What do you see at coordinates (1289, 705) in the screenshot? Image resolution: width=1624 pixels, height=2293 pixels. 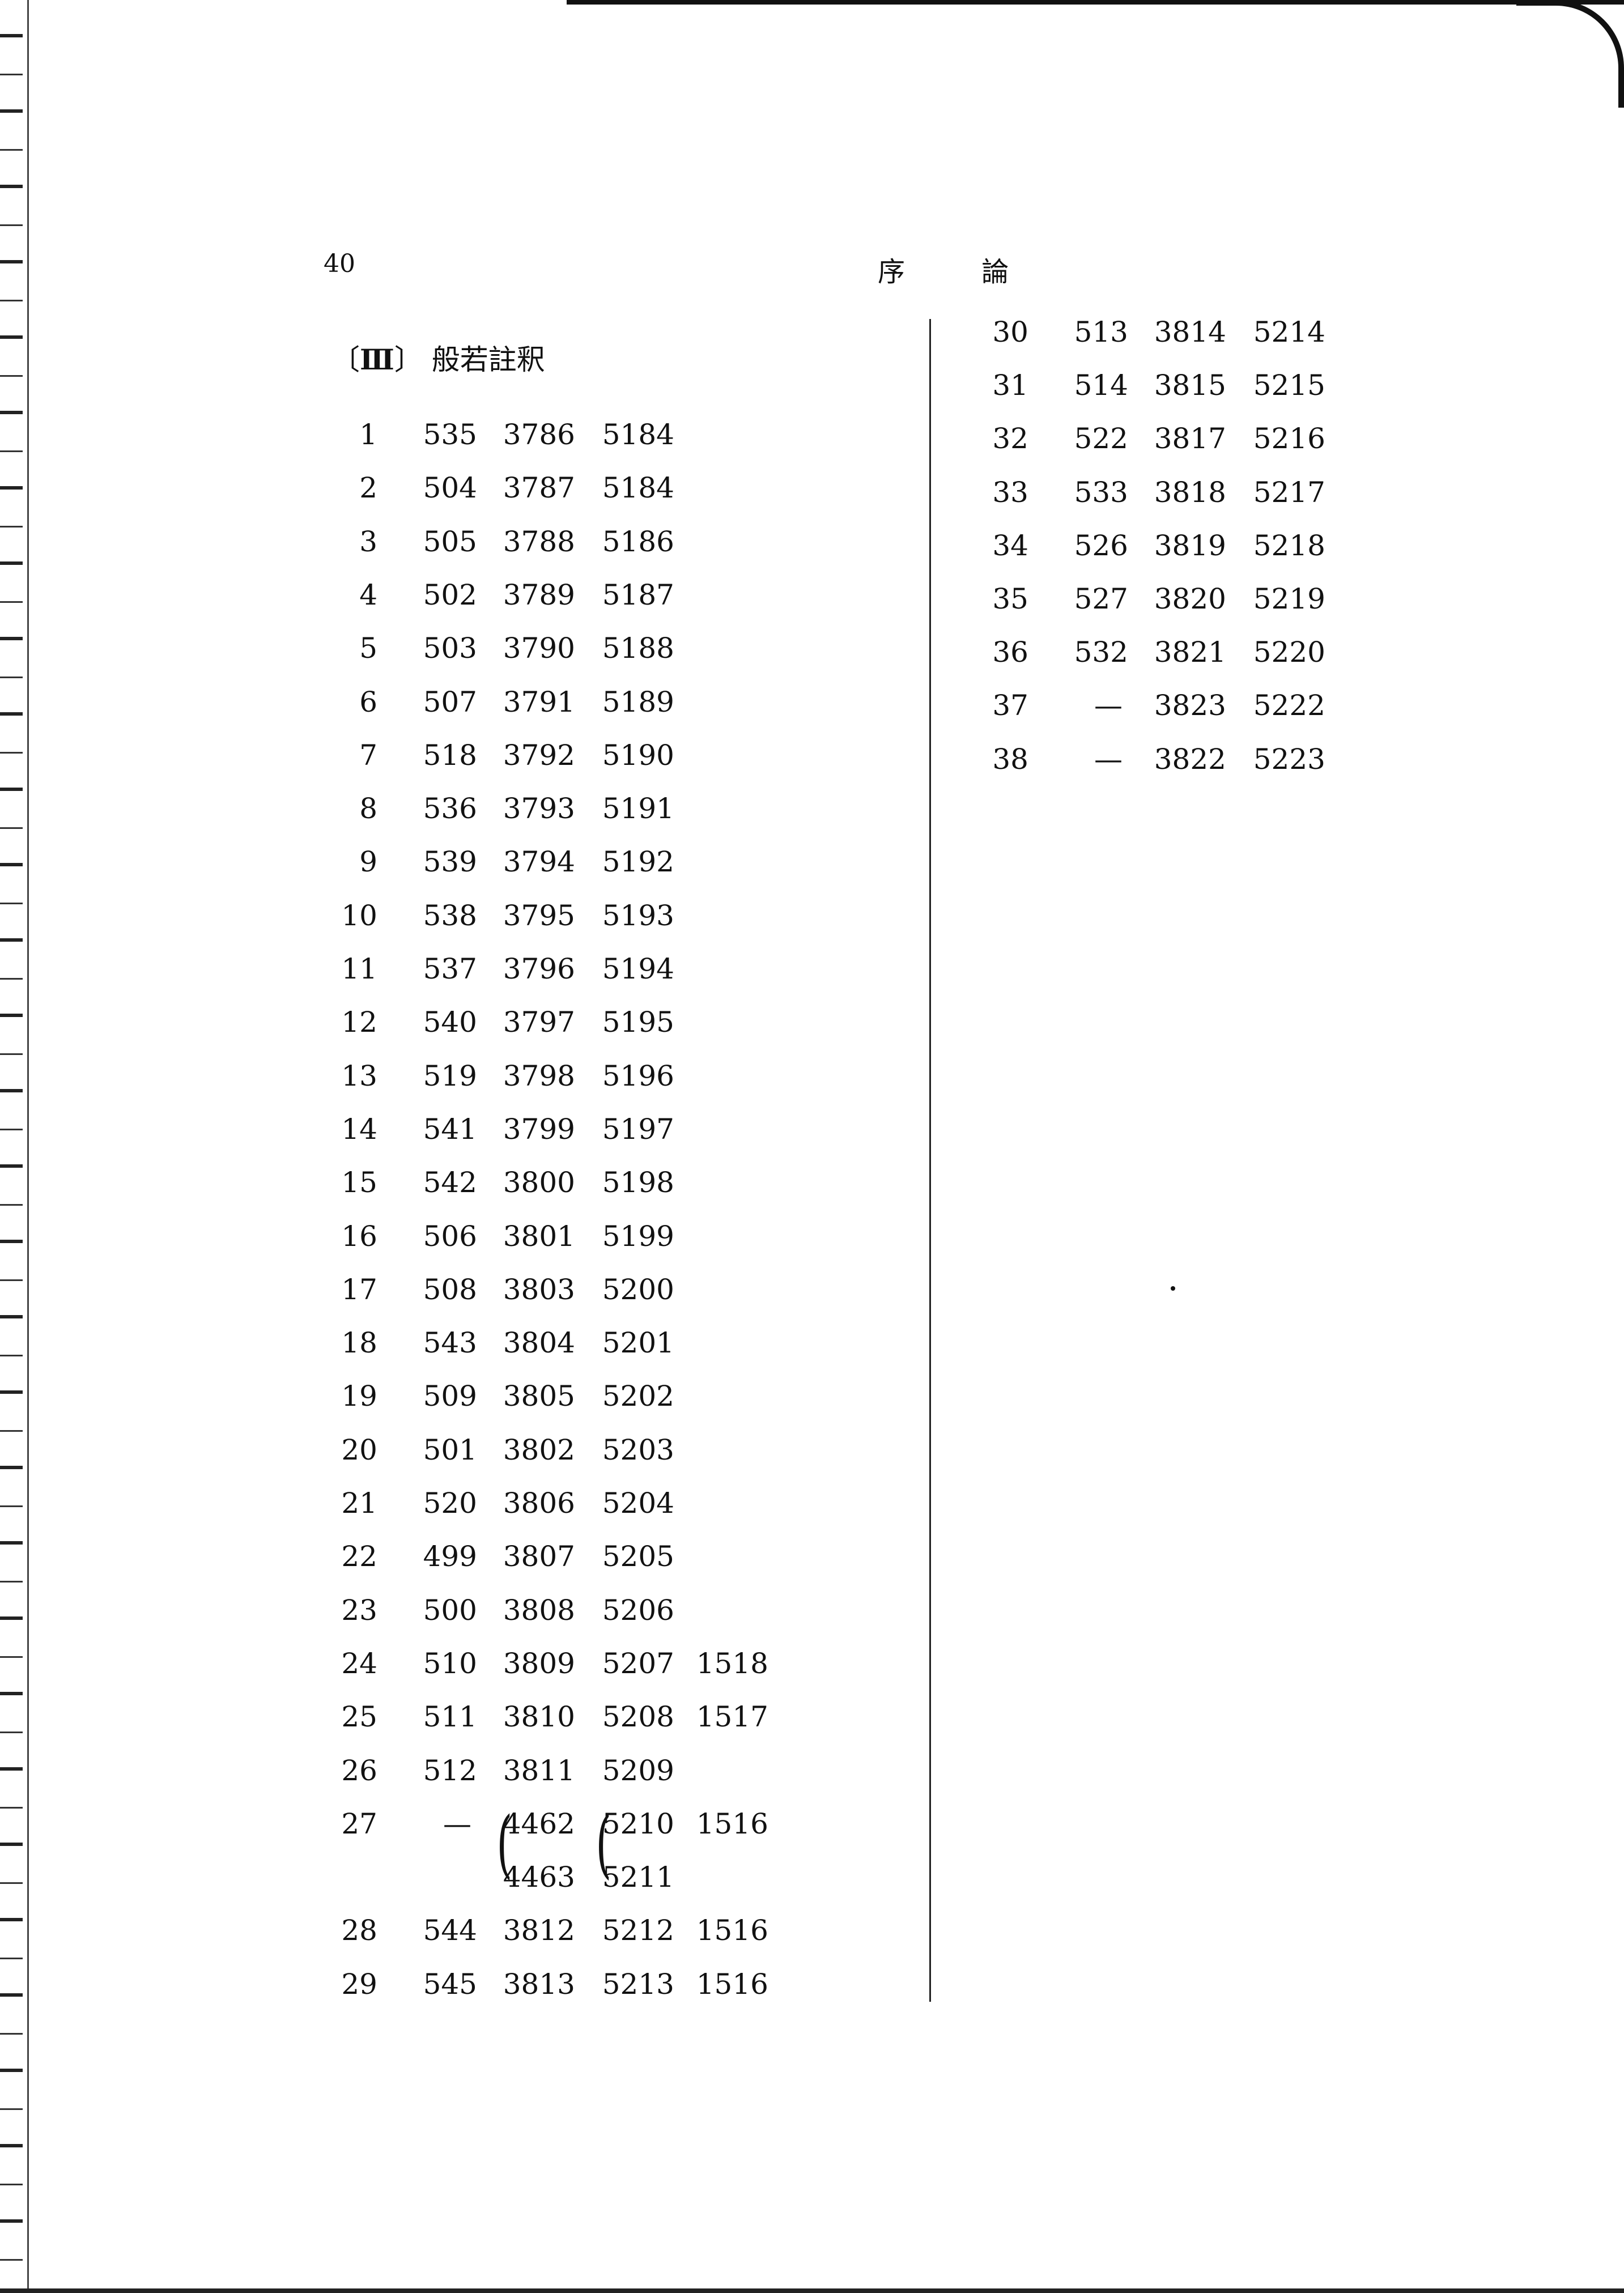 I see `ref-c-cell: 5222` at bounding box center [1289, 705].